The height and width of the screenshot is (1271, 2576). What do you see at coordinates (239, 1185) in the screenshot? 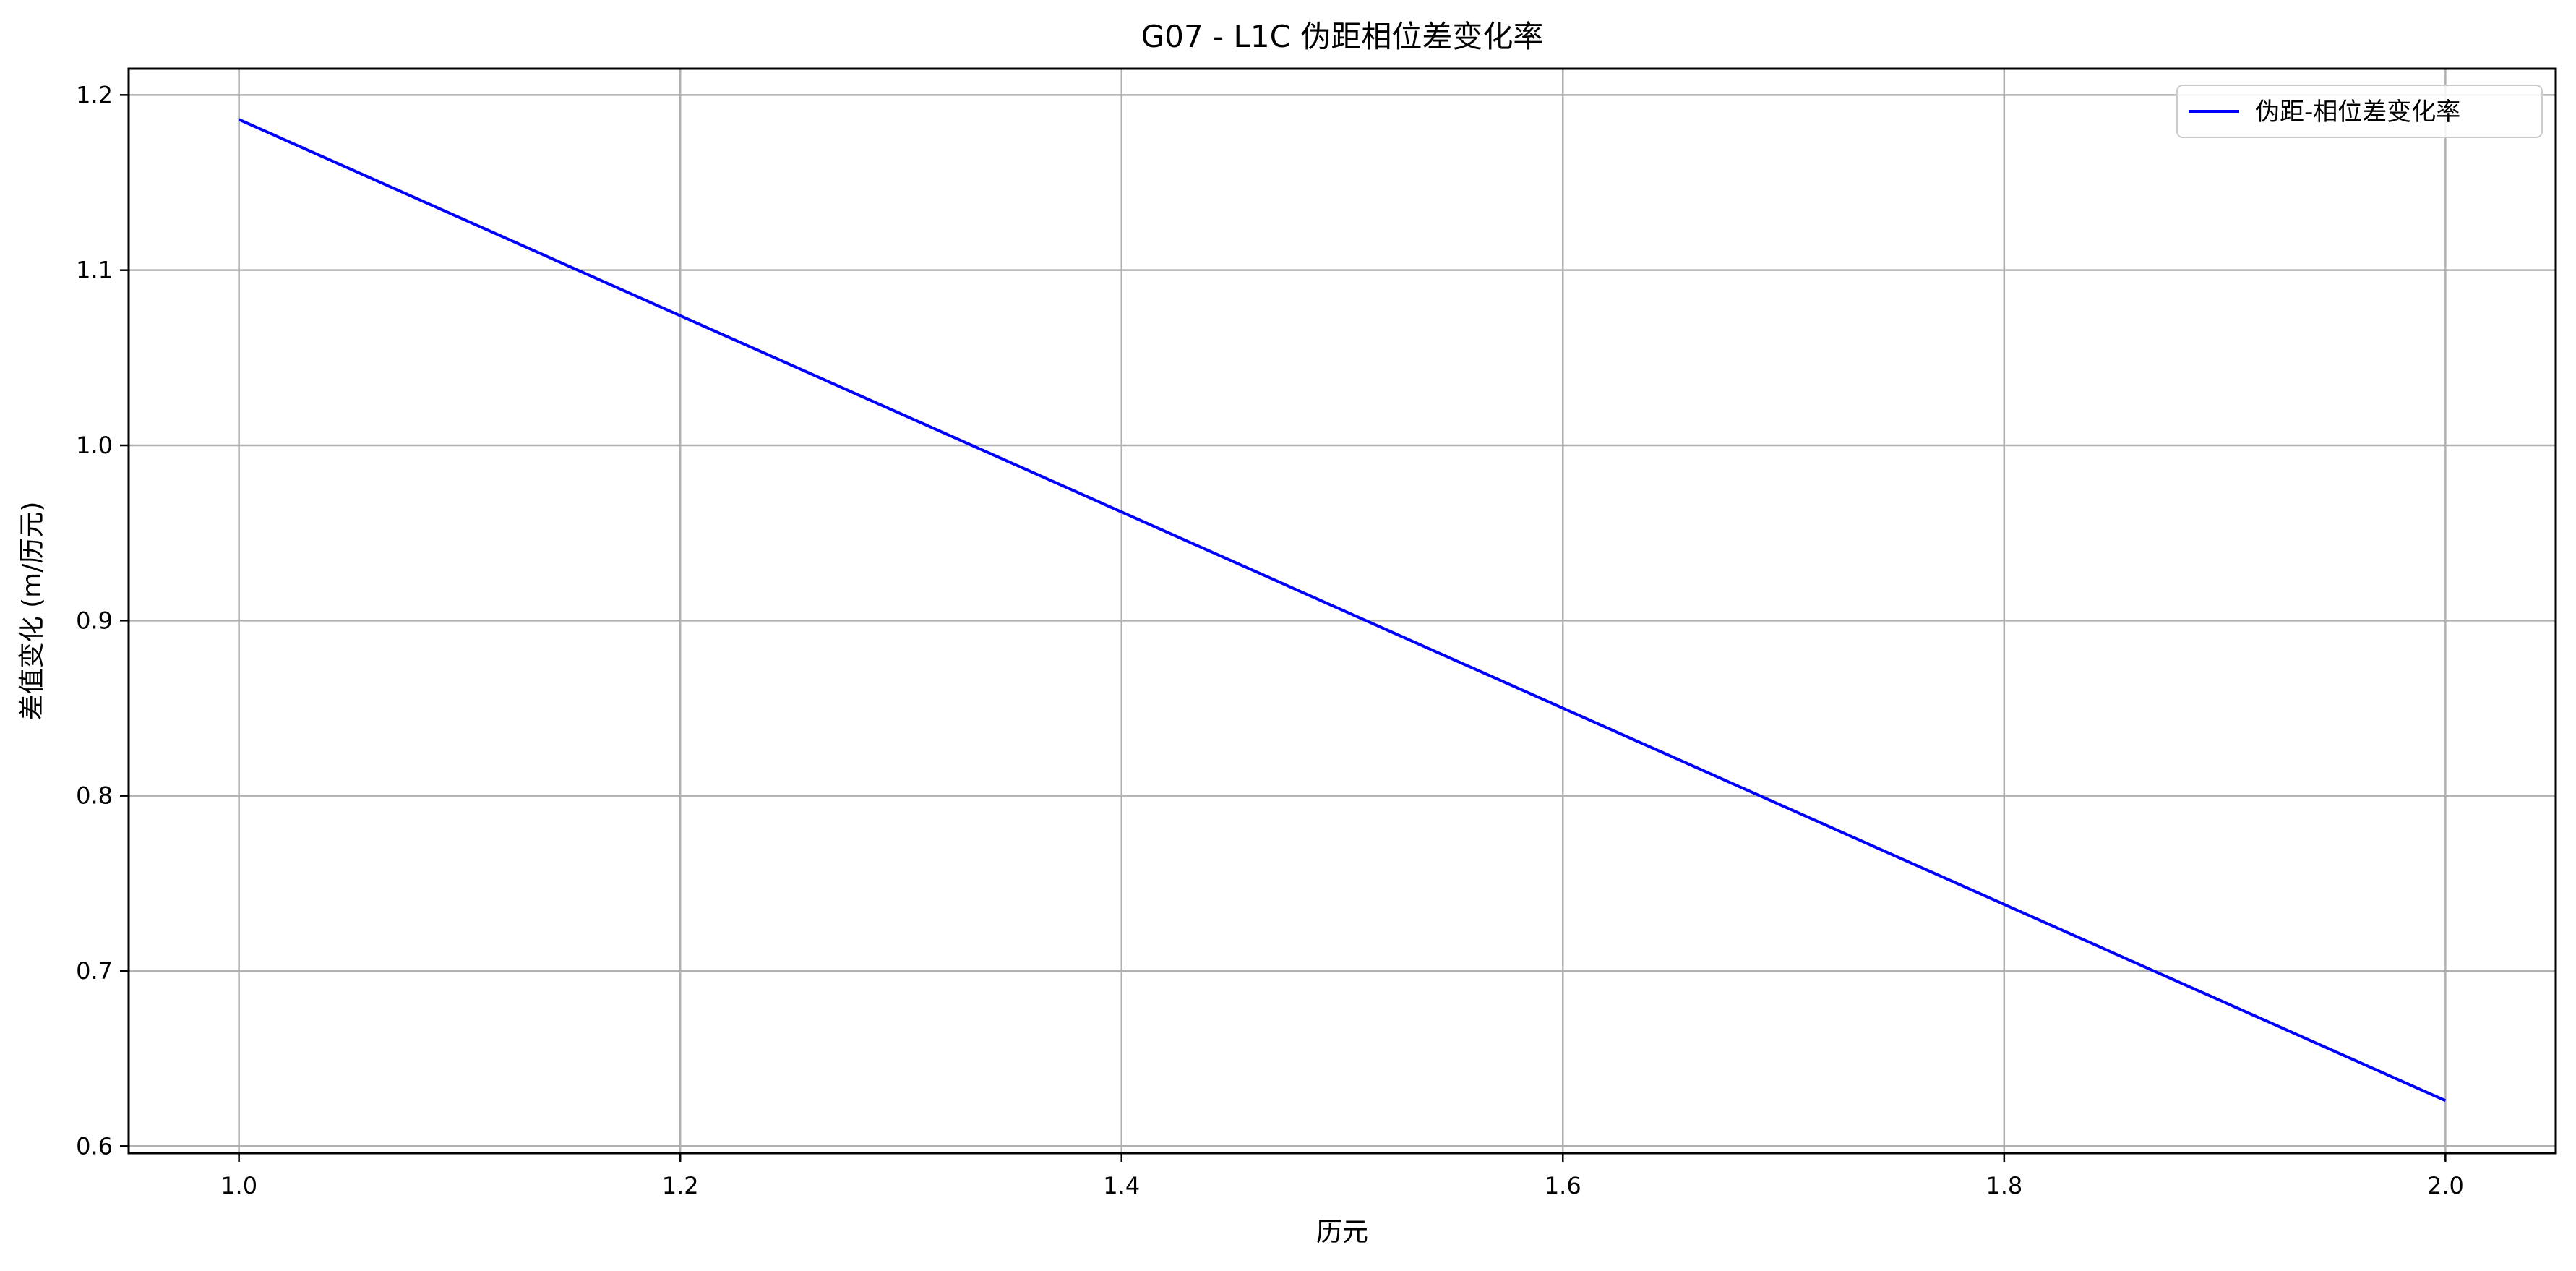
I see `x-tick-label: 1.0` at bounding box center [239, 1185].